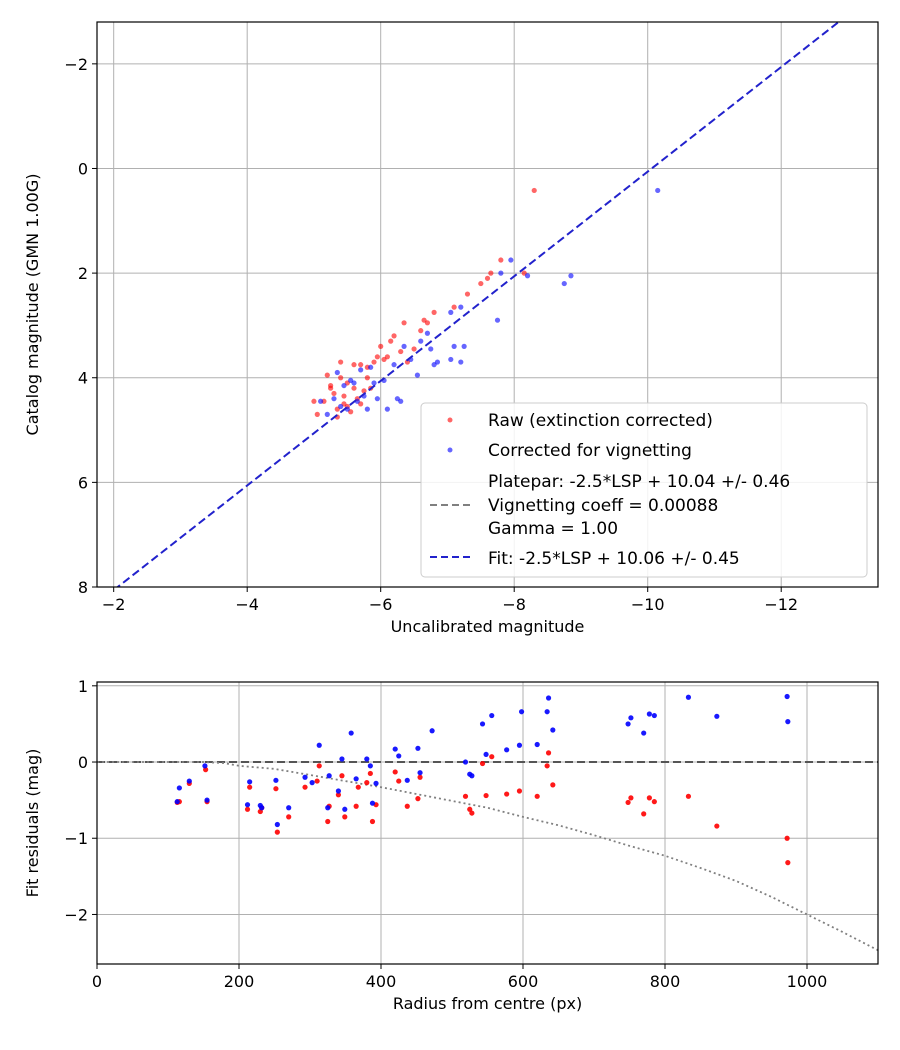  I want to click on x-tick-label: 600, so click(523, 981).